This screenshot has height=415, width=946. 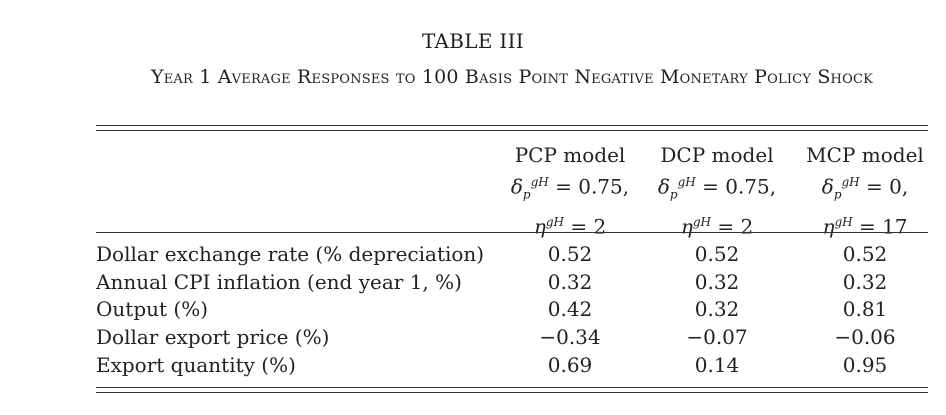 I want to click on table-row: Output (%) 0.42 0.32 0.81, so click(x=512, y=311).